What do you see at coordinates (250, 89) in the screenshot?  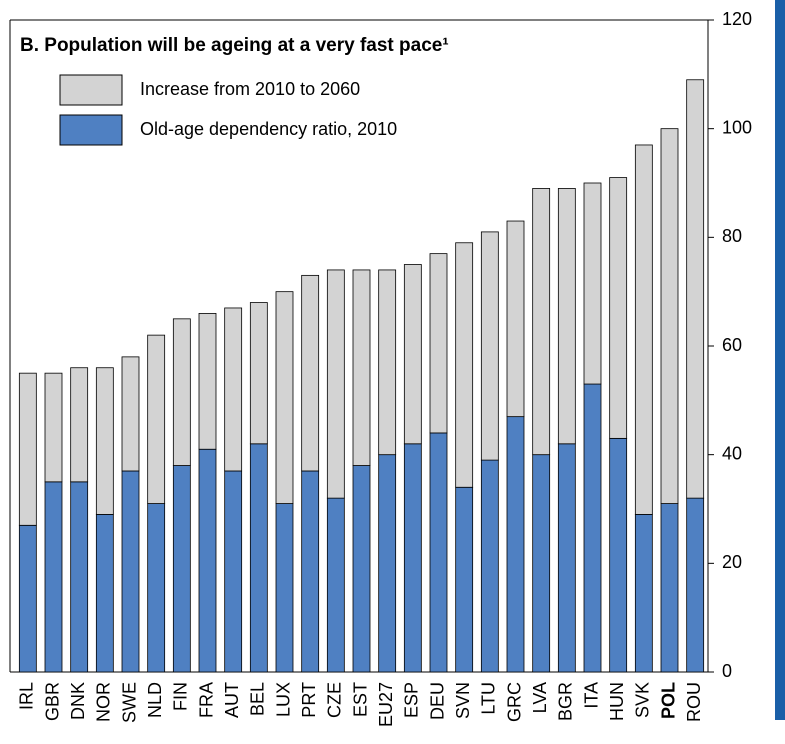 I see `legend-label: Increase from 2010 to 2060` at bounding box center [250, 89].